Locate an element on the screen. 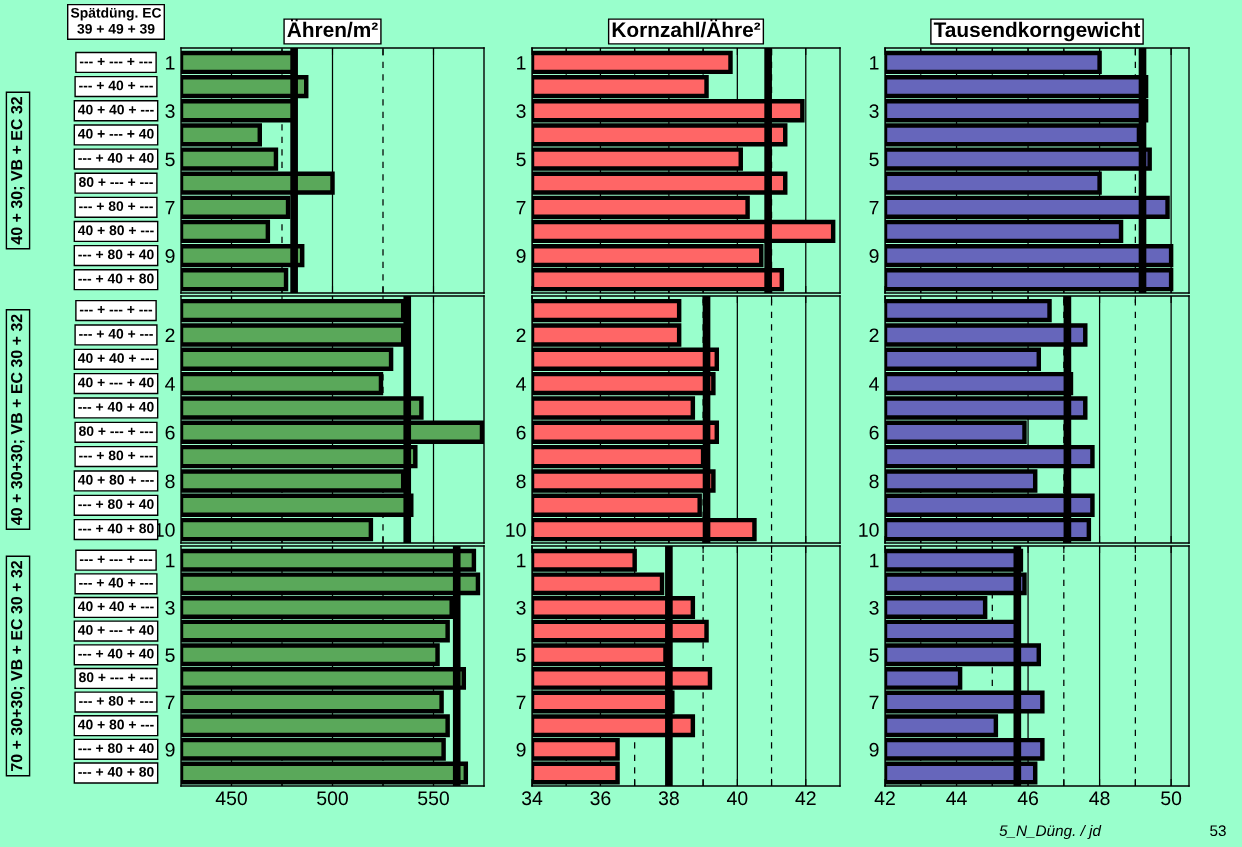  text: 70 + 30+30; VB + EC 30 + 32 is located at coordinates (17, 665).